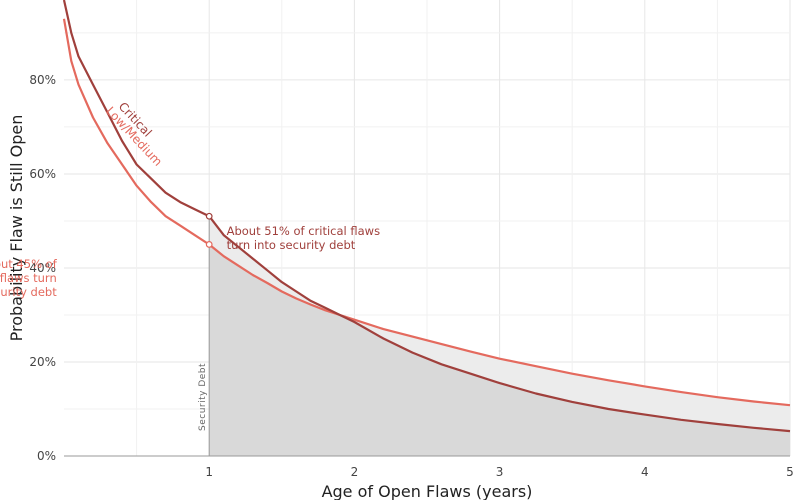  I want to click on security-debt-label: Security Debt, so click(203, 397).